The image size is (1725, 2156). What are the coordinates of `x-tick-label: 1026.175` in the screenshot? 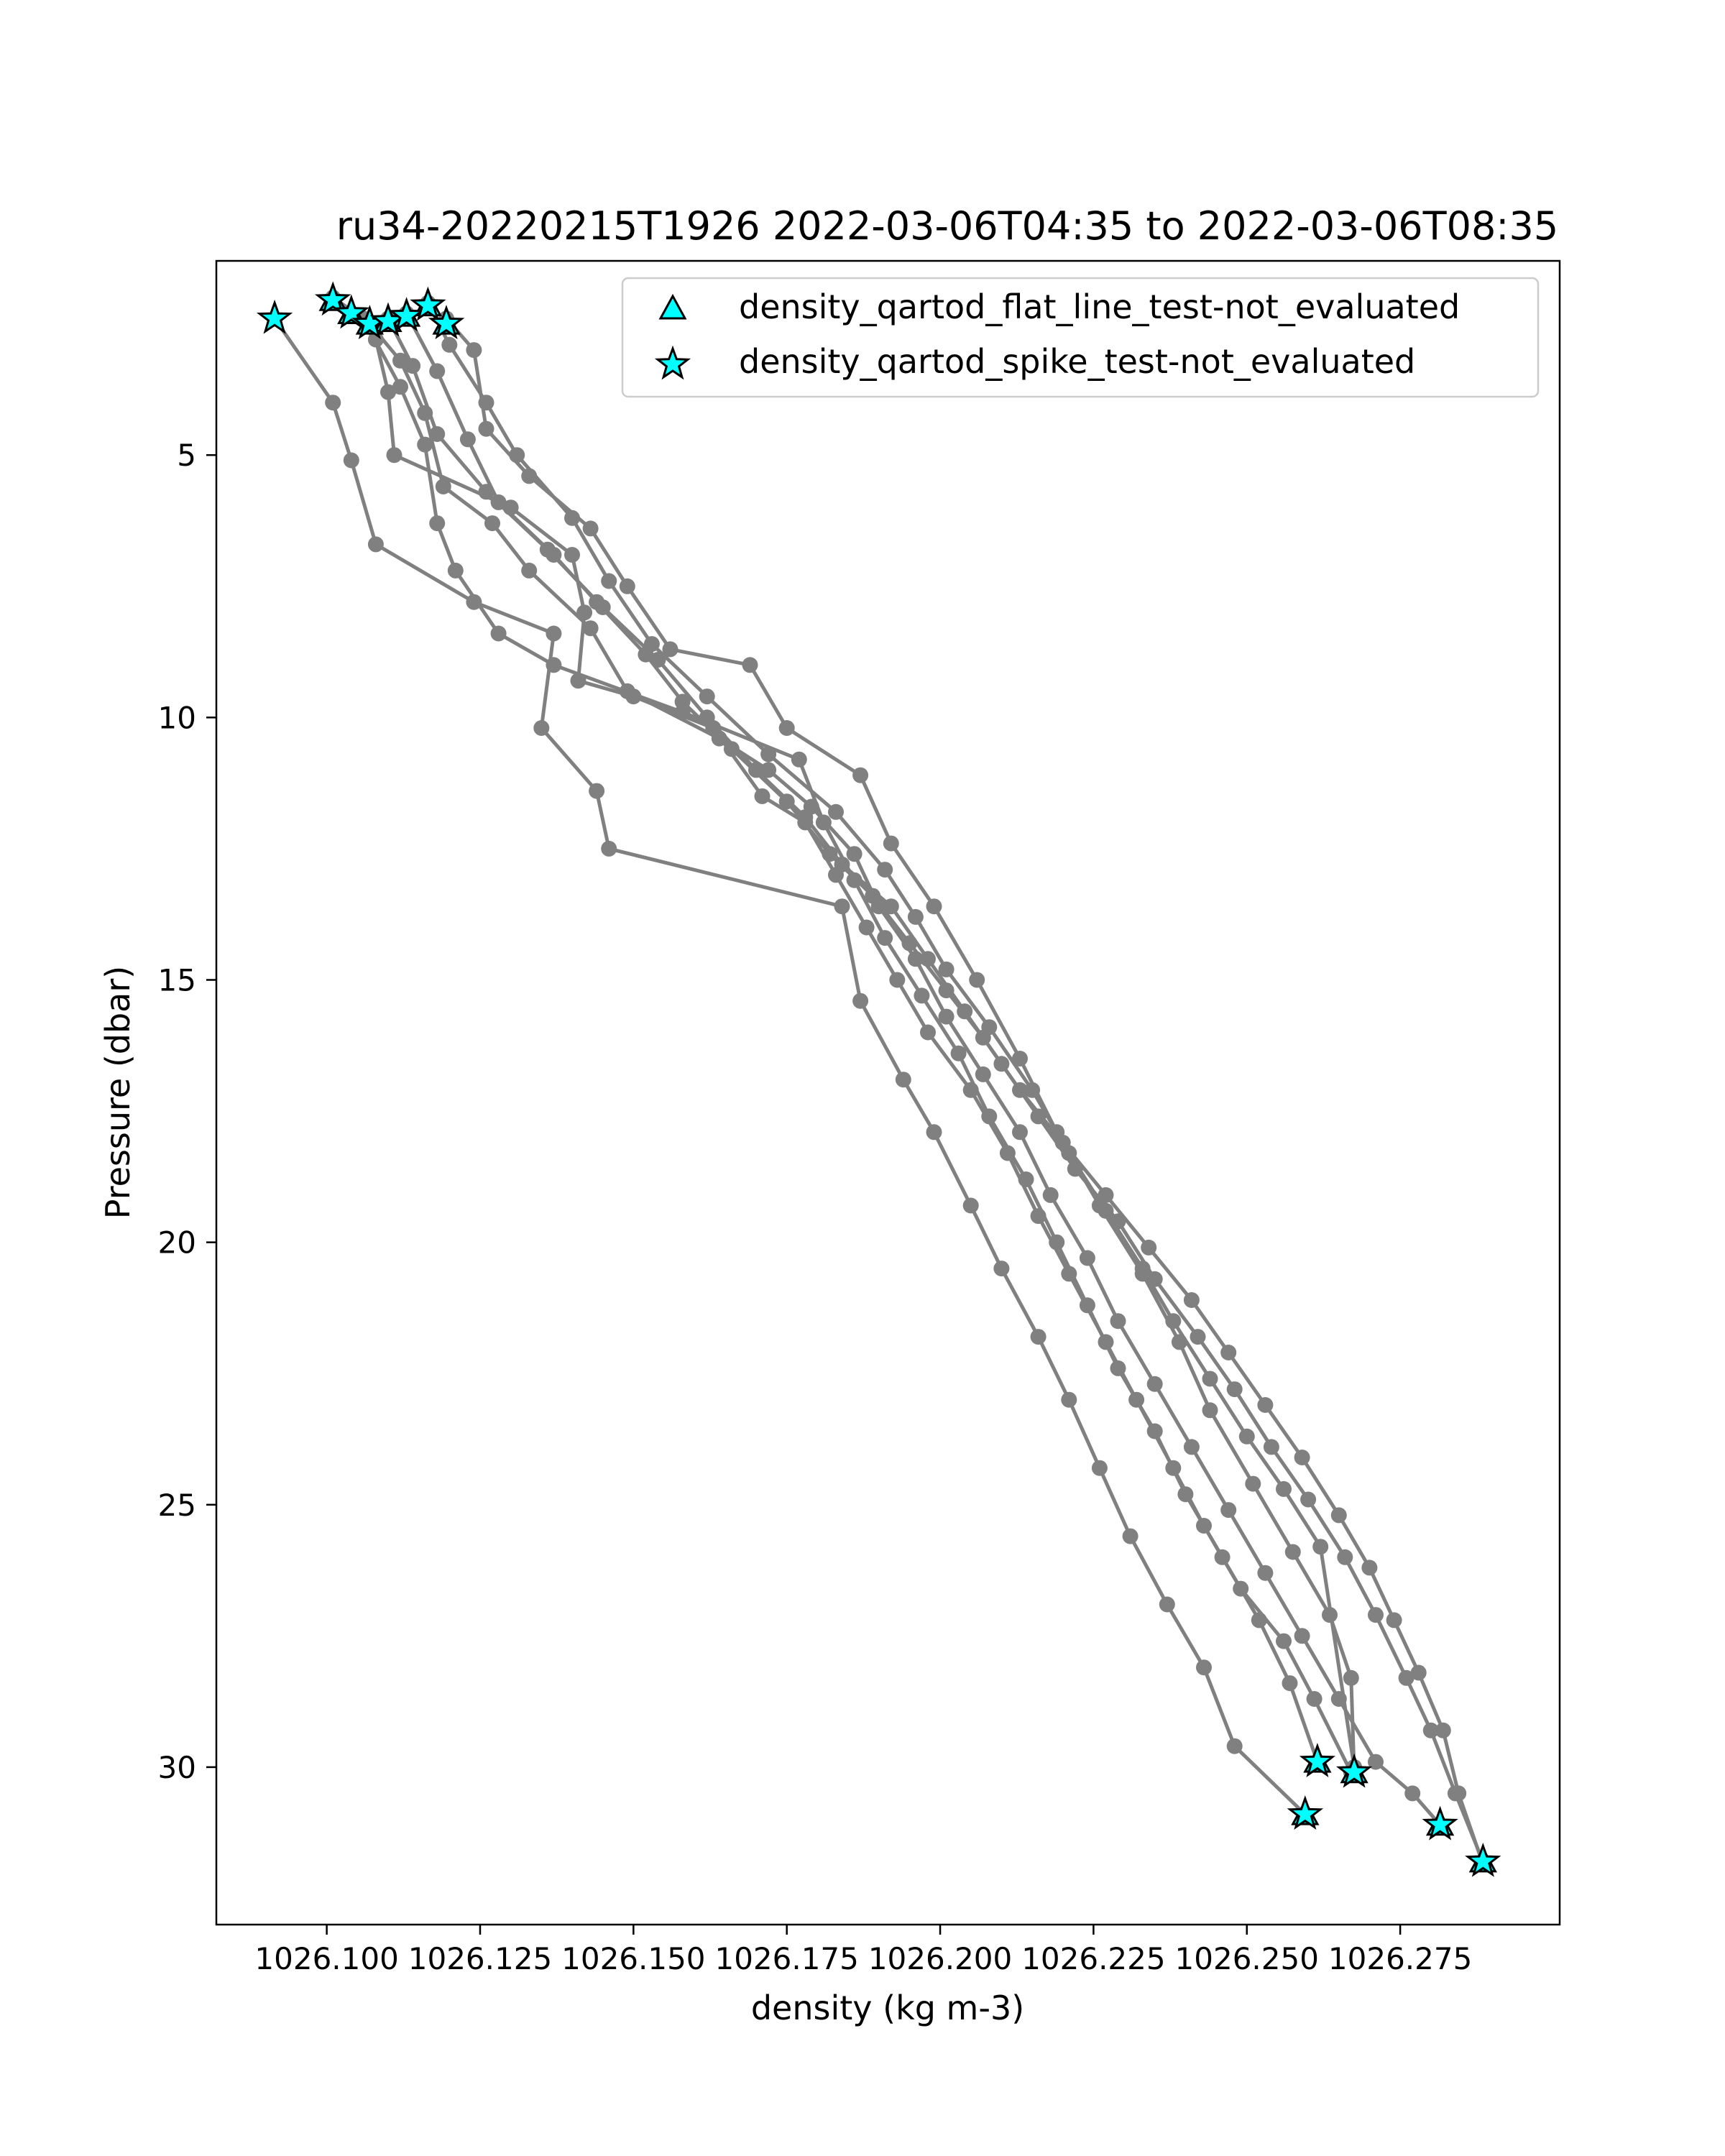 It's located at (786, 1958).